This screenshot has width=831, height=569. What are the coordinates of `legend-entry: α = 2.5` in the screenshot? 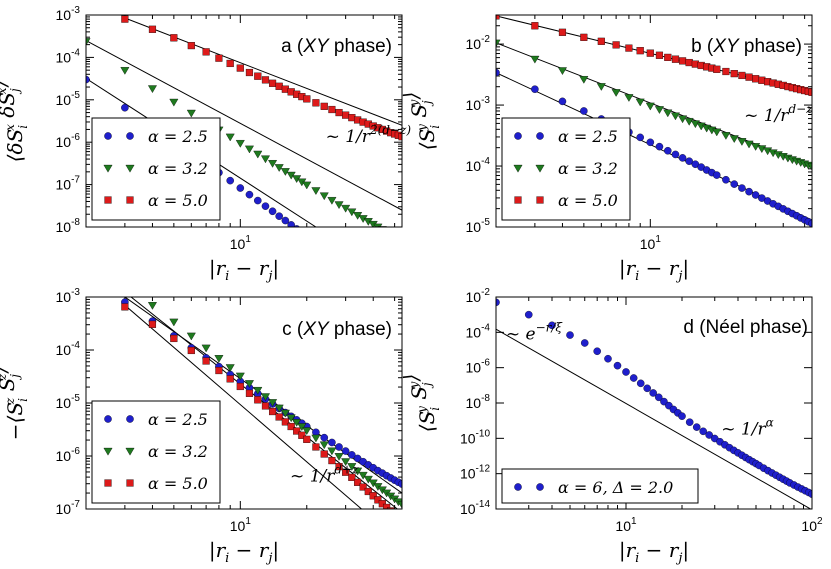 It's located at (156, 419).